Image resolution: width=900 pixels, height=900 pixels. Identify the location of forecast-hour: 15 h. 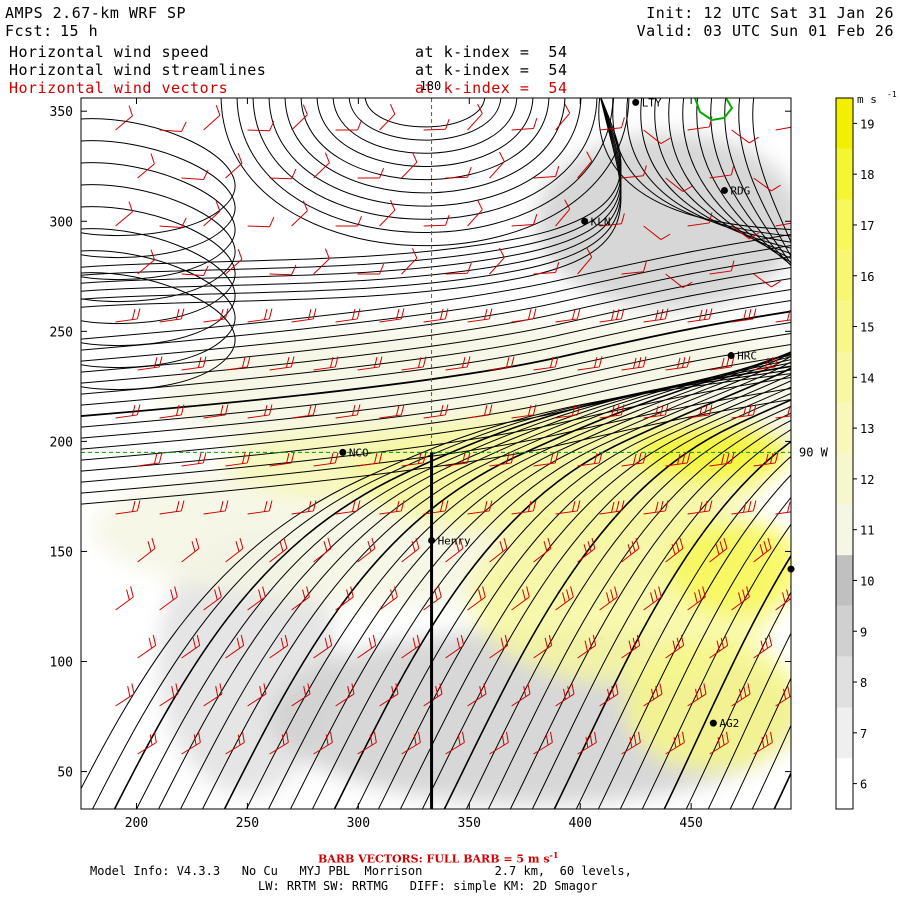
(79, 31).